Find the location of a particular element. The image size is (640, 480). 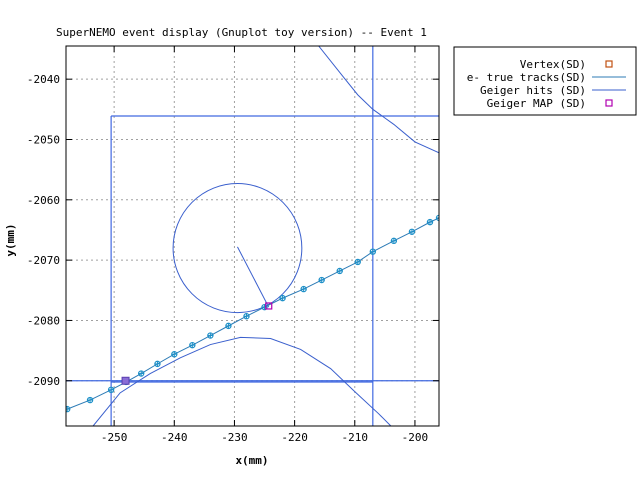

legend-label: Geiger hits (SD) is located at coordinates (533, 90).